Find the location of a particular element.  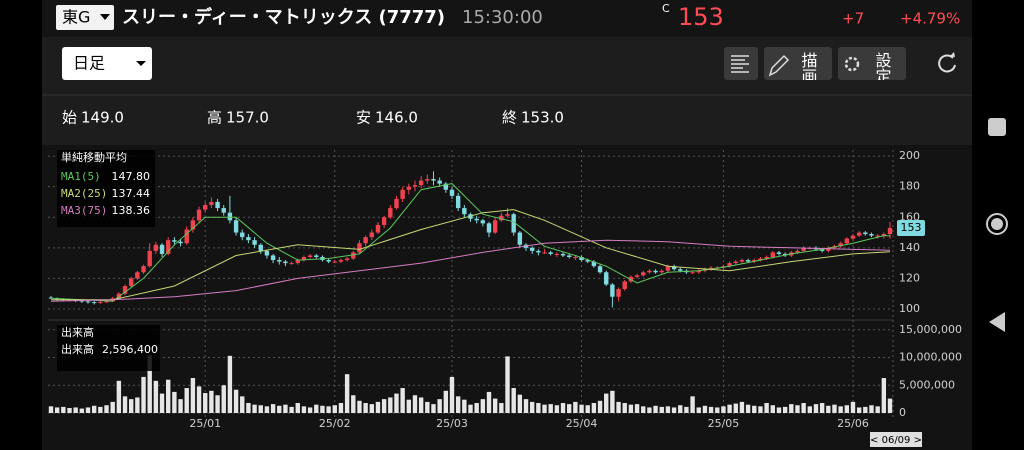

summary-value: 153.0 is located at coordinates (542, 118).